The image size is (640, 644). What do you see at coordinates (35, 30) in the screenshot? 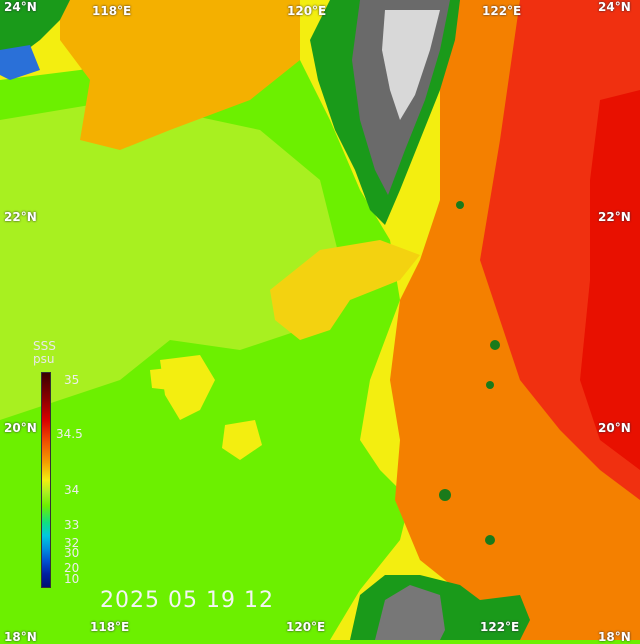
I see `land-china-coast` at bounding box center [35, 30].